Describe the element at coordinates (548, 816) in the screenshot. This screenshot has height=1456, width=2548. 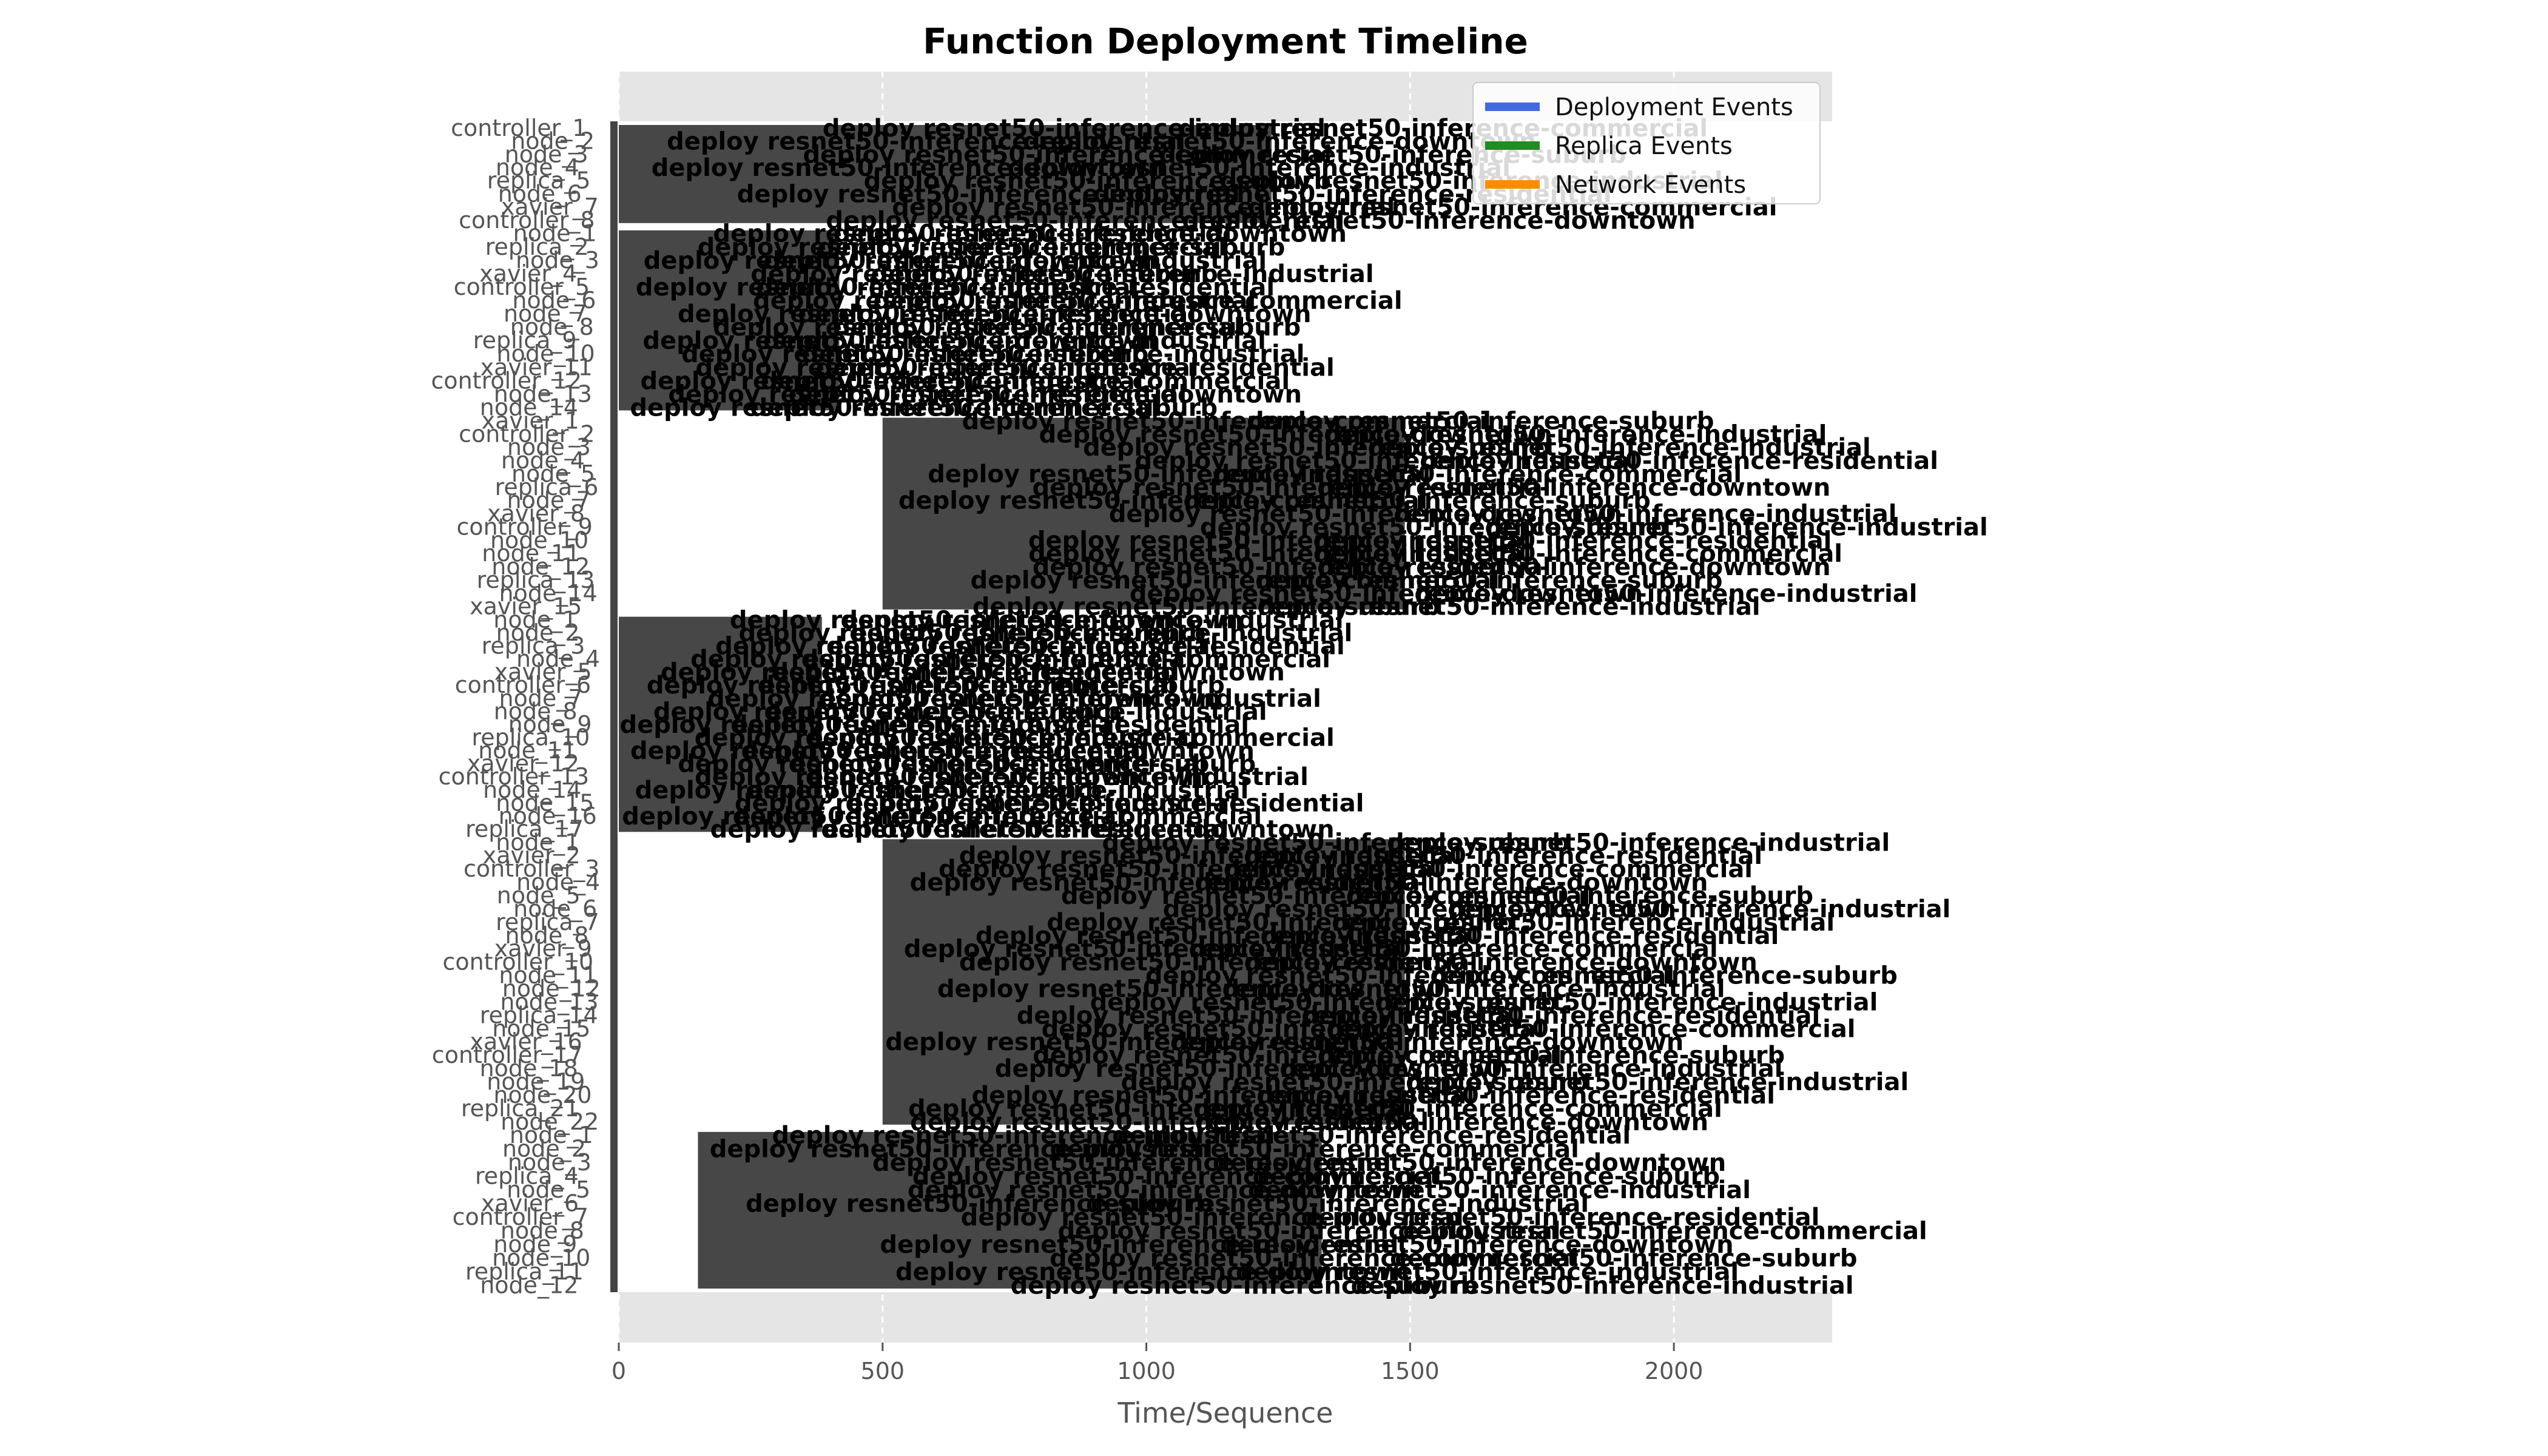
I see `row-label: node_16` at that location.